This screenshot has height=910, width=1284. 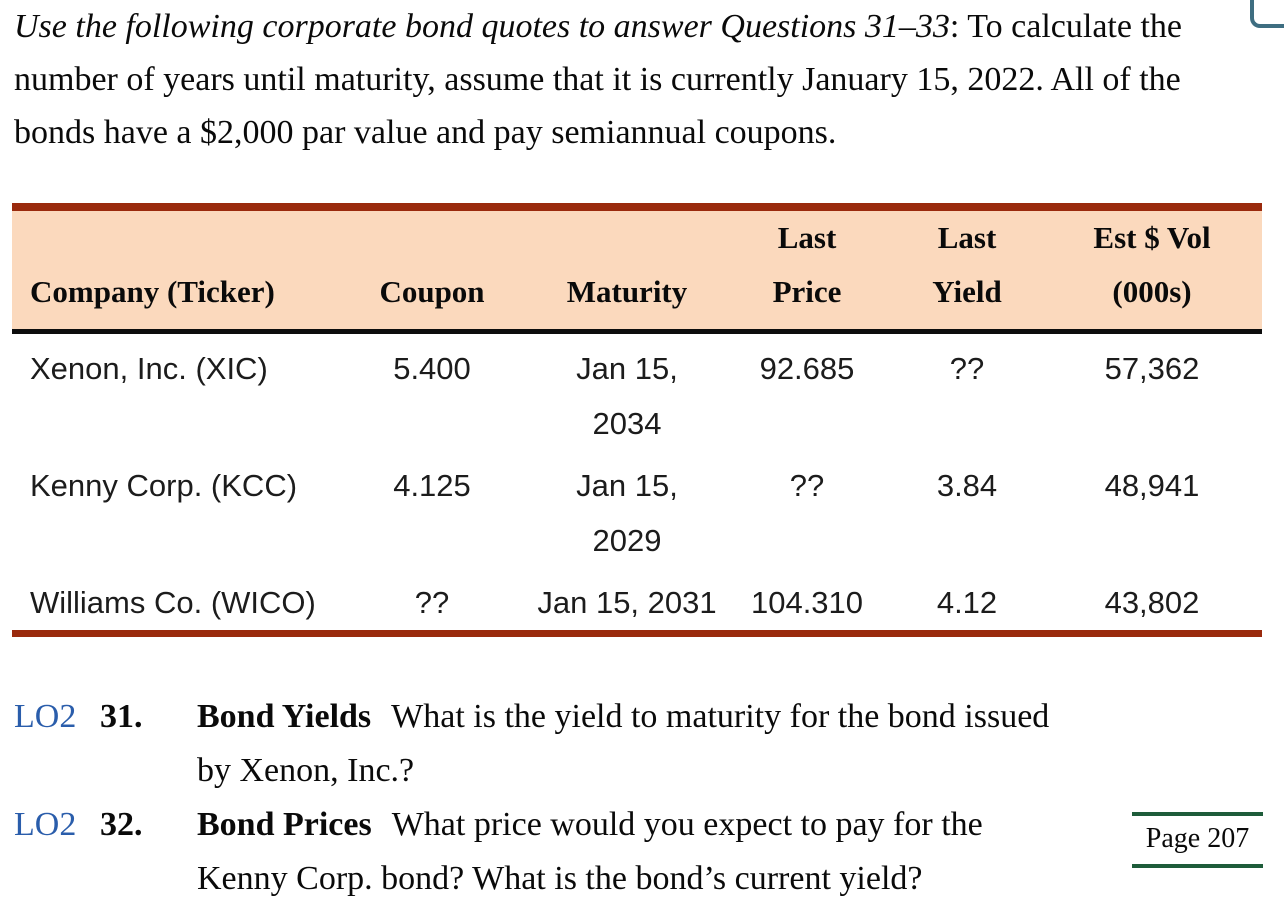 I want to click on cell-coupon: 4.125, so click(x=432, y=485).